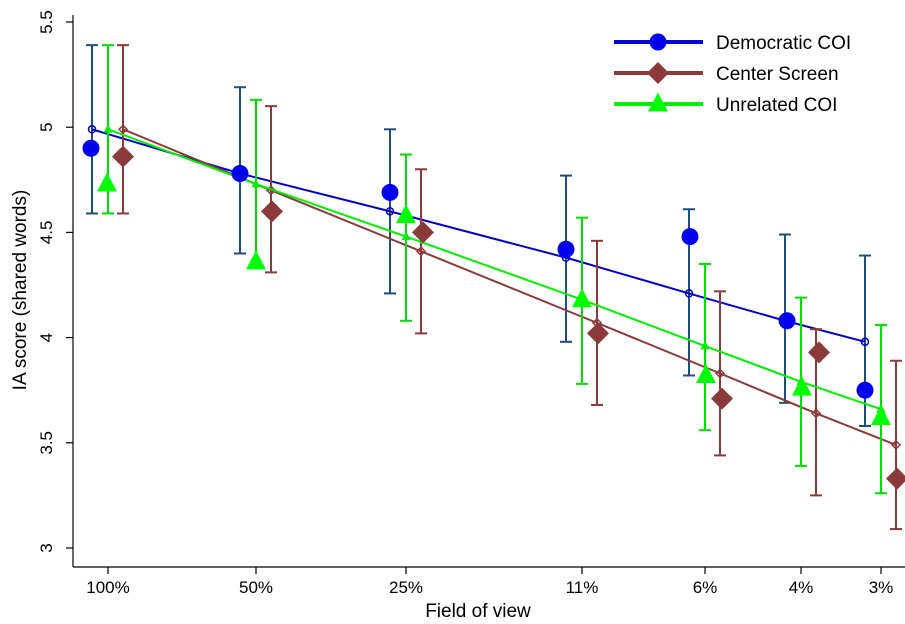  I want to click on x-tick-label: 6%, so click(705, 587).